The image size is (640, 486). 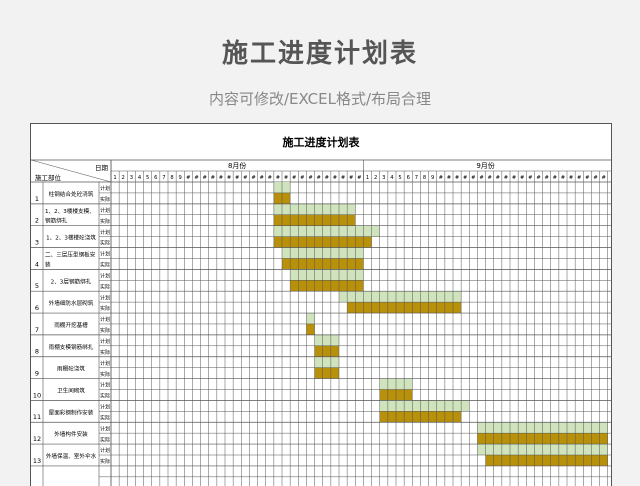 What do you see at coordinates (71, 171) in the screenshot?
I see `corner-diagonal` at bounding box center [71, 171].